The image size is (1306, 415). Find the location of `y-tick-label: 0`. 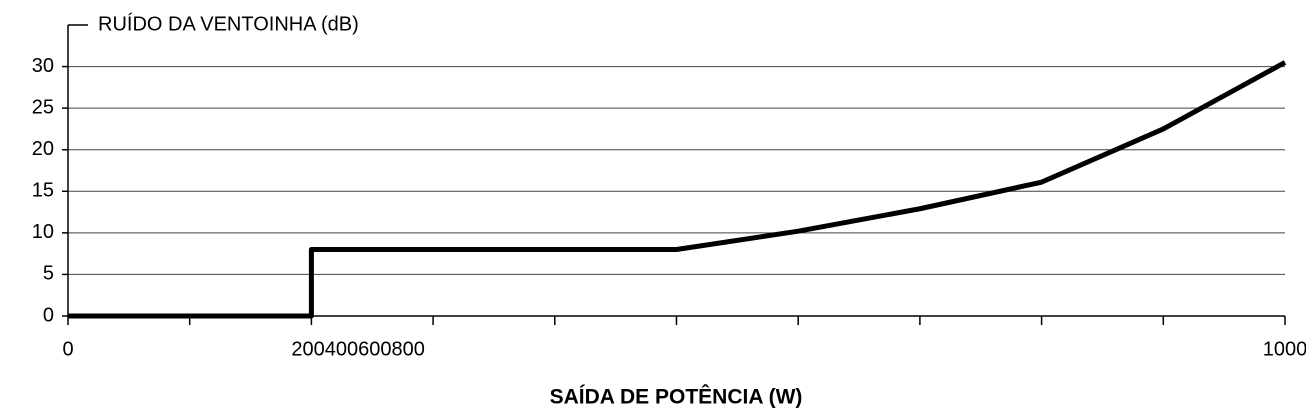

y-tick-label: 0 is located at coordinates (48, 315).